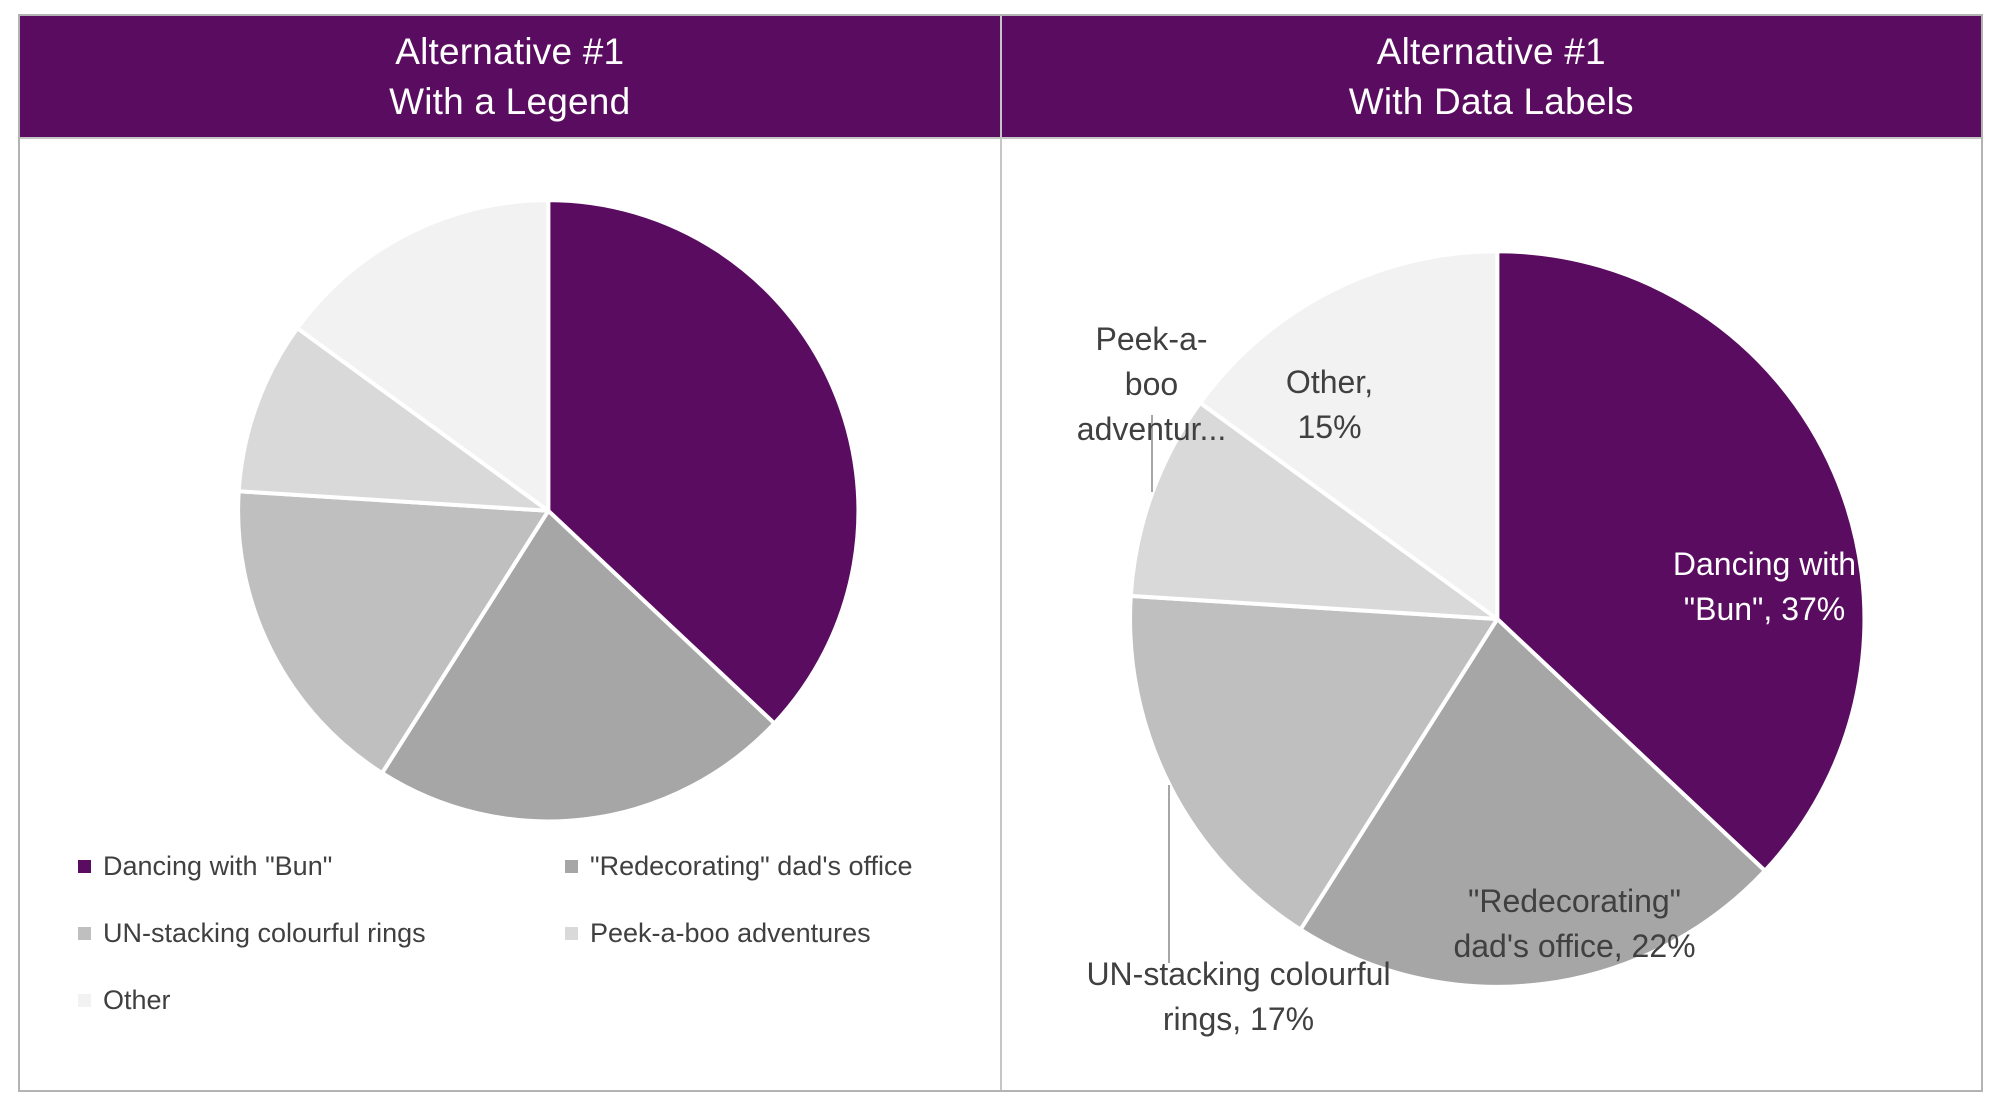 The width and height of the screenshot is (1998, 1111). I want to click on pie-data-label-line: rings, 17%, so click(1238, 1019).